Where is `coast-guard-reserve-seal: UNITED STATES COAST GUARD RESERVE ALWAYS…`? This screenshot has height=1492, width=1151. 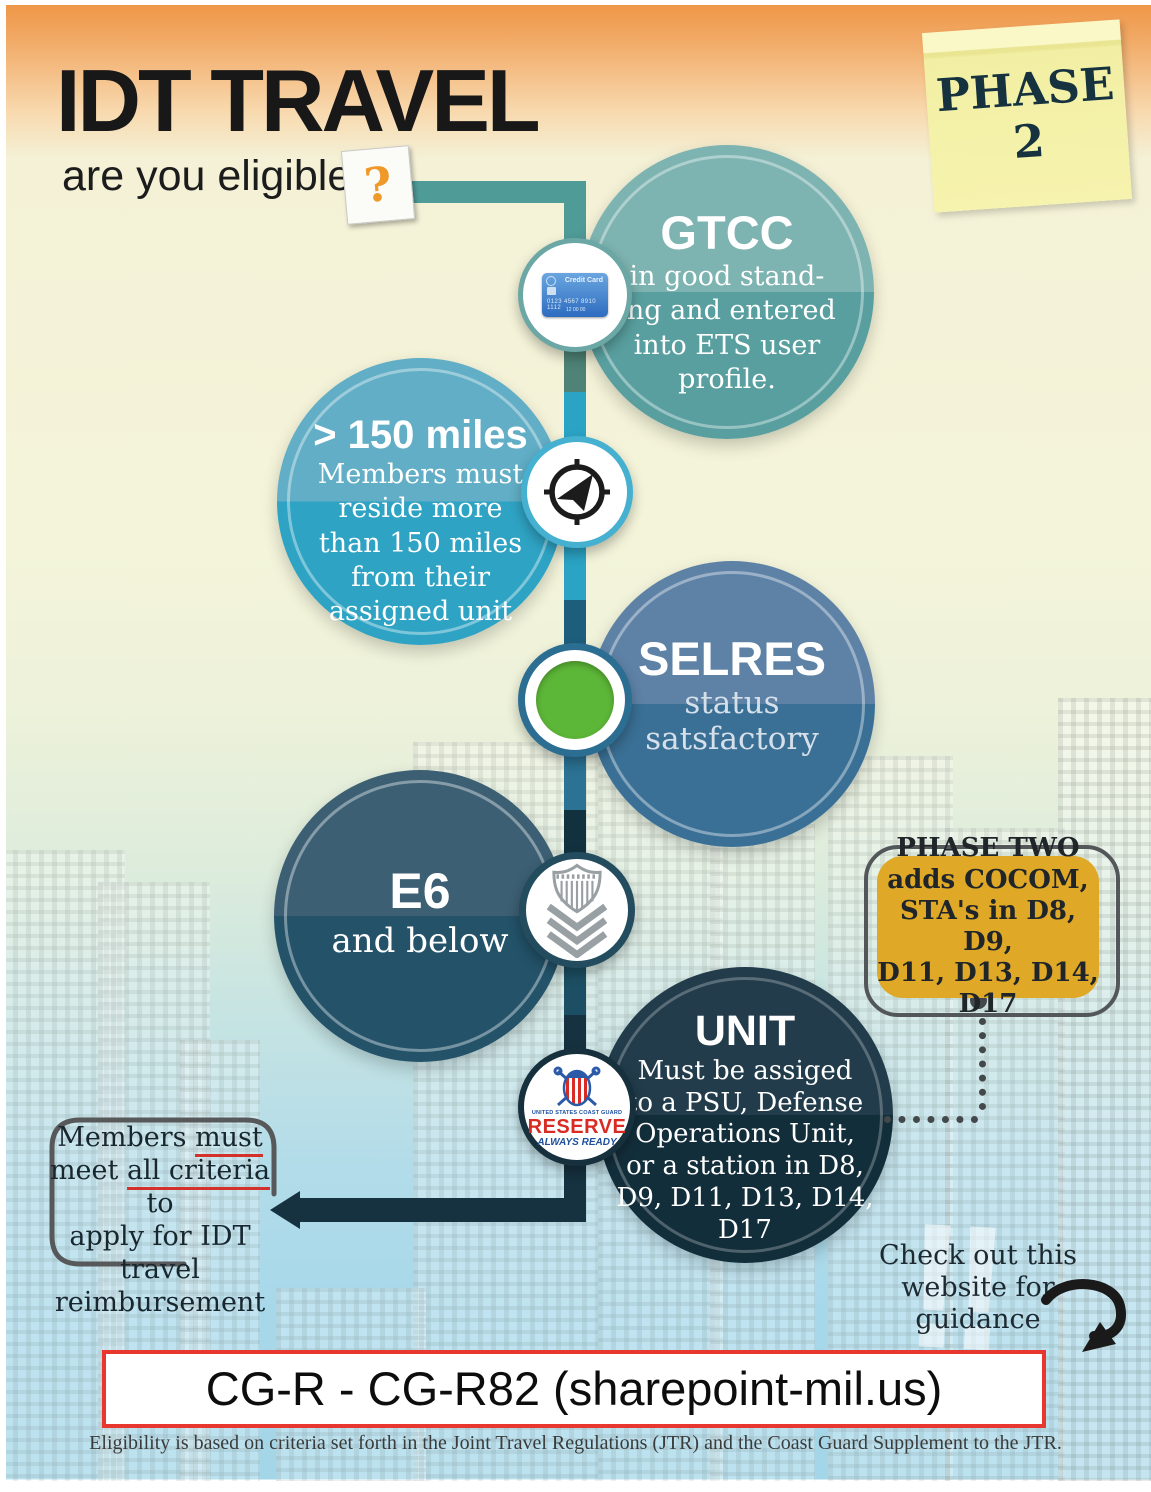 coast-guard-reserve-seal: UNITED STATES COAST GUARD RESERVE ALWAYS… is located at coordinates (577, 1107).